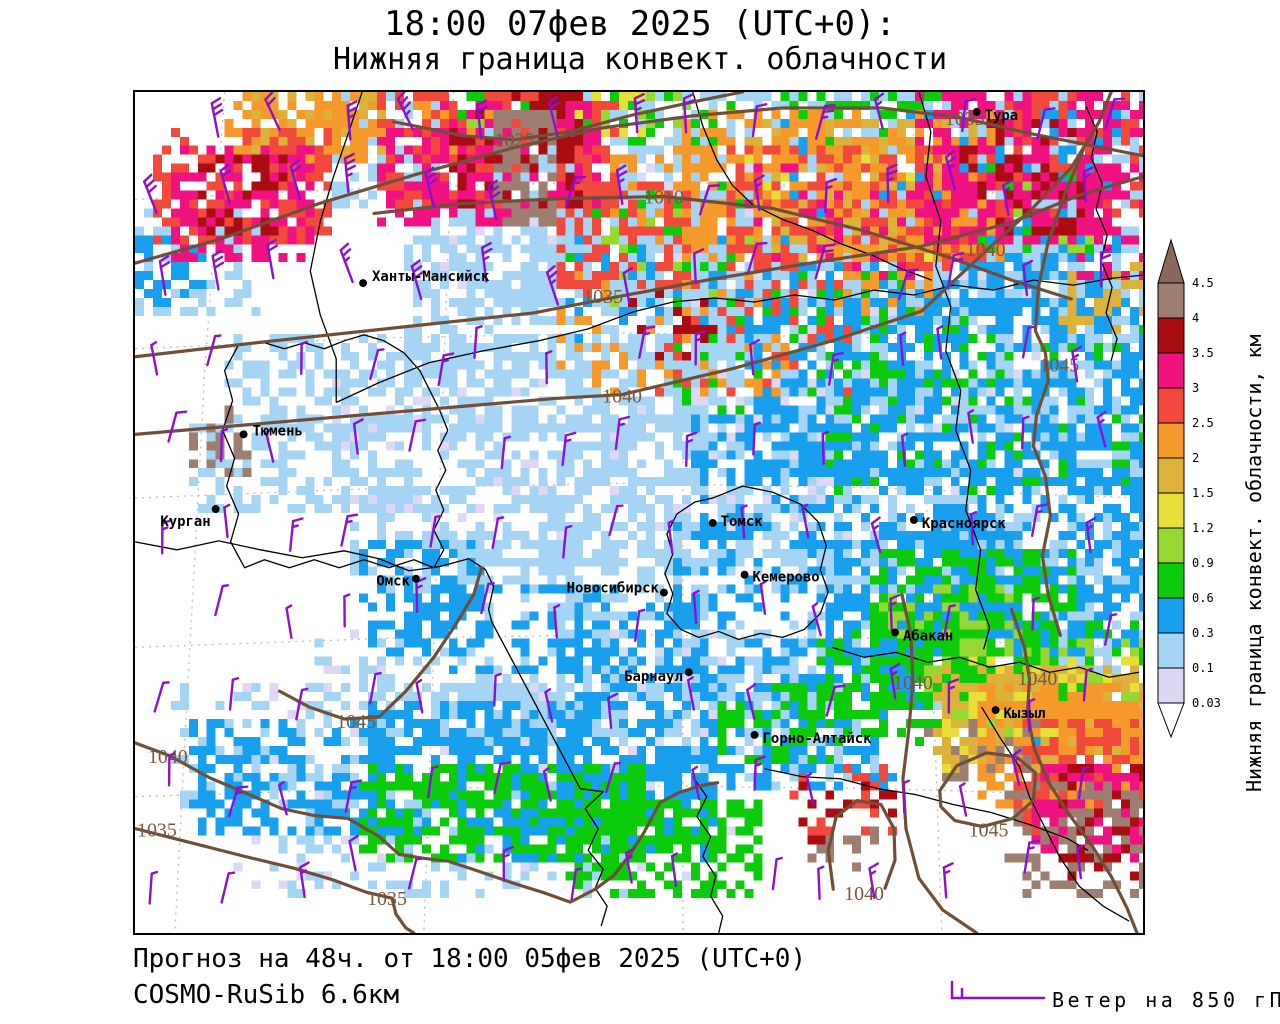 This screenshot has width=1280, height=1024. I want to click on city-marker: Горно-Алтайск, so click(811, 739).